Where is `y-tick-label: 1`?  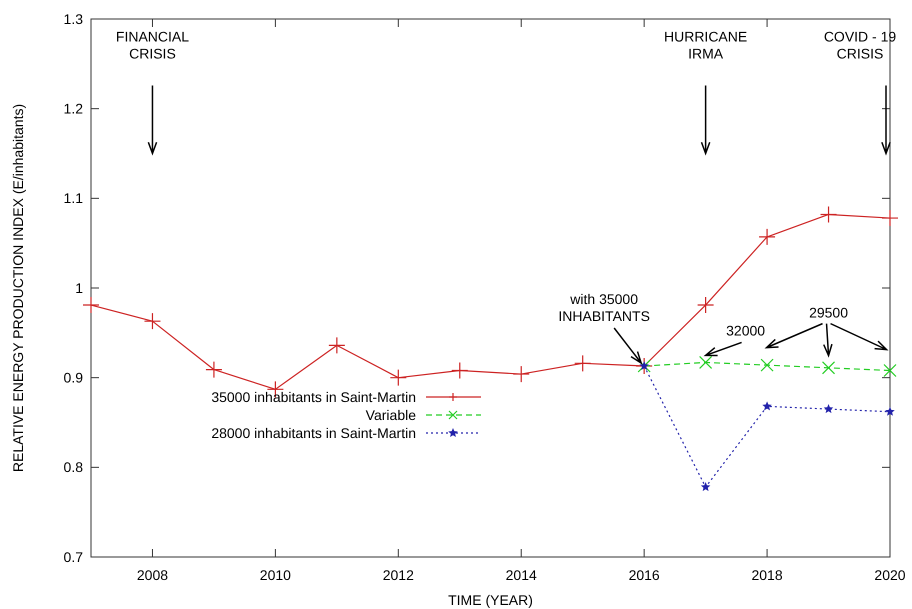 y-tick-label: 1 is located at coordinates (79, 288).